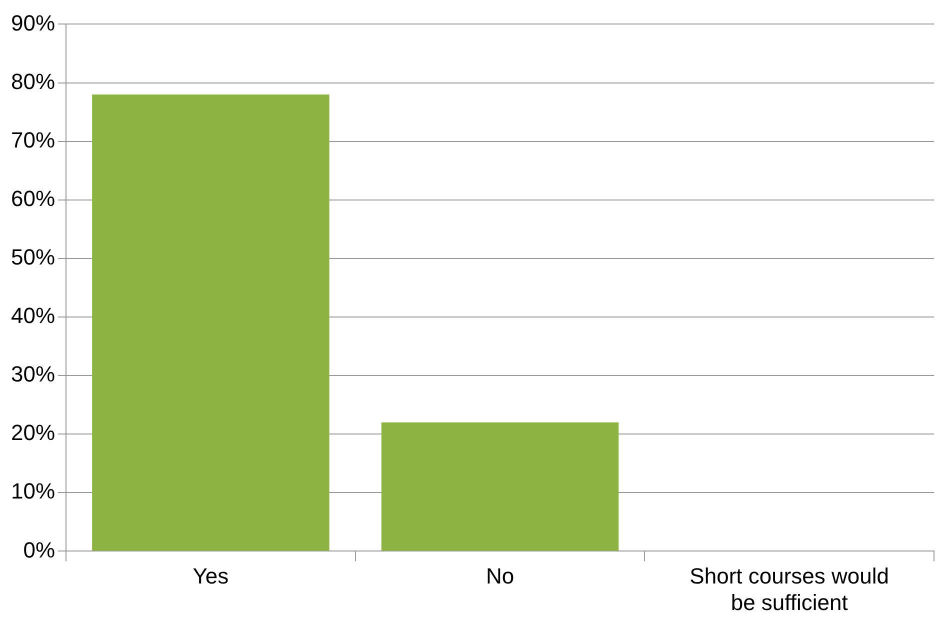 The width and height of the screenshot is (948, 631). I want to click on y-tick-label: 40%, so click(33, 315).